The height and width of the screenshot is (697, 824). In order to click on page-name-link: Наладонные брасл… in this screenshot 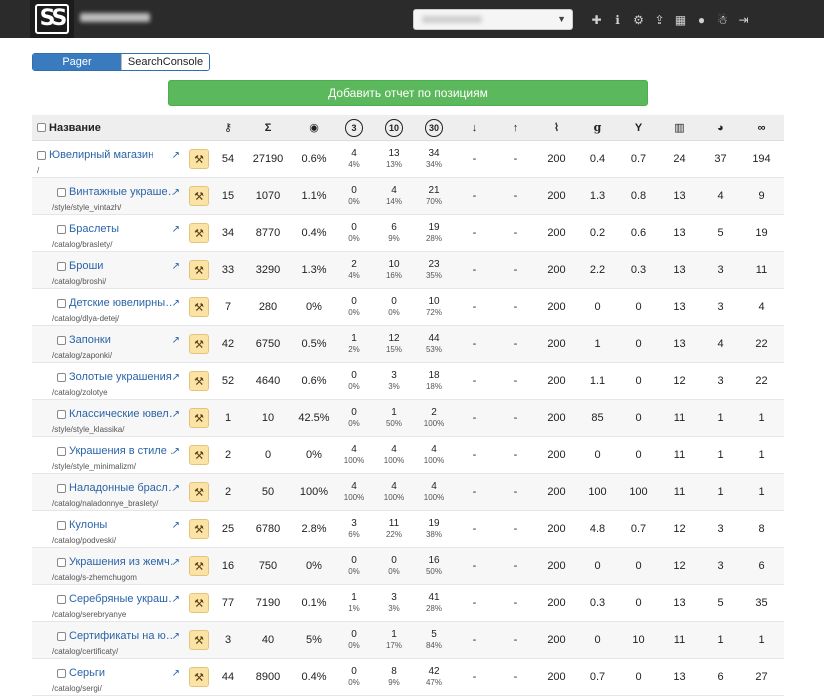, I will do `click(121, 488)`.